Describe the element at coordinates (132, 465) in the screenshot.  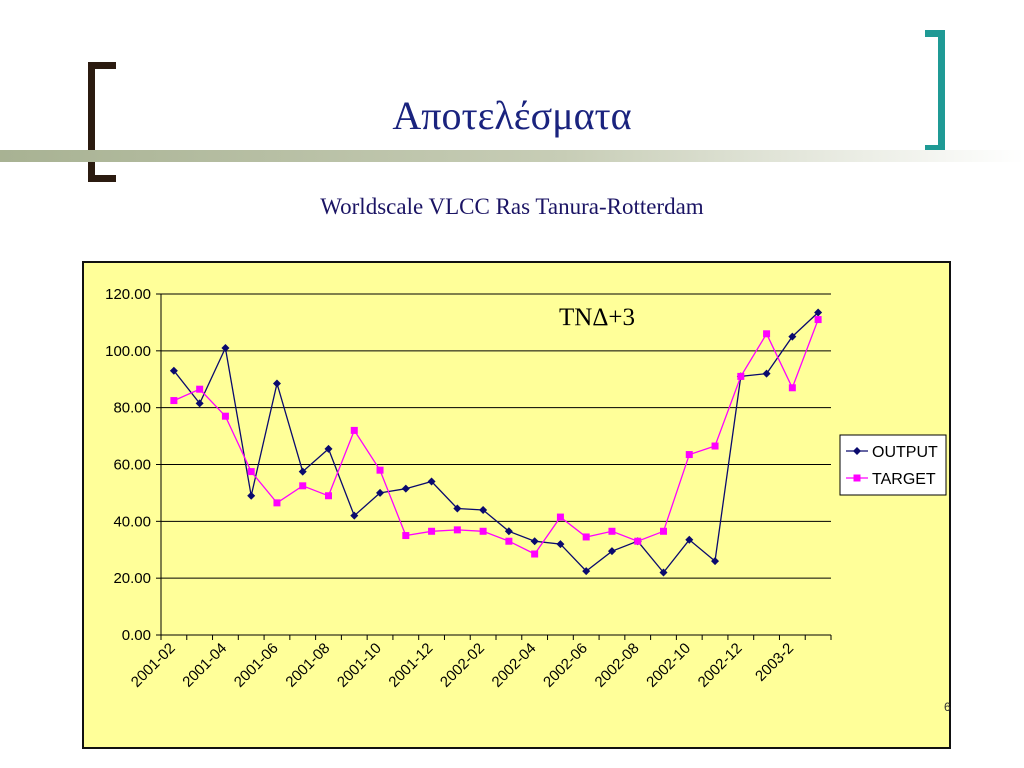
I see `y-tick-label: 60.00` at that location.